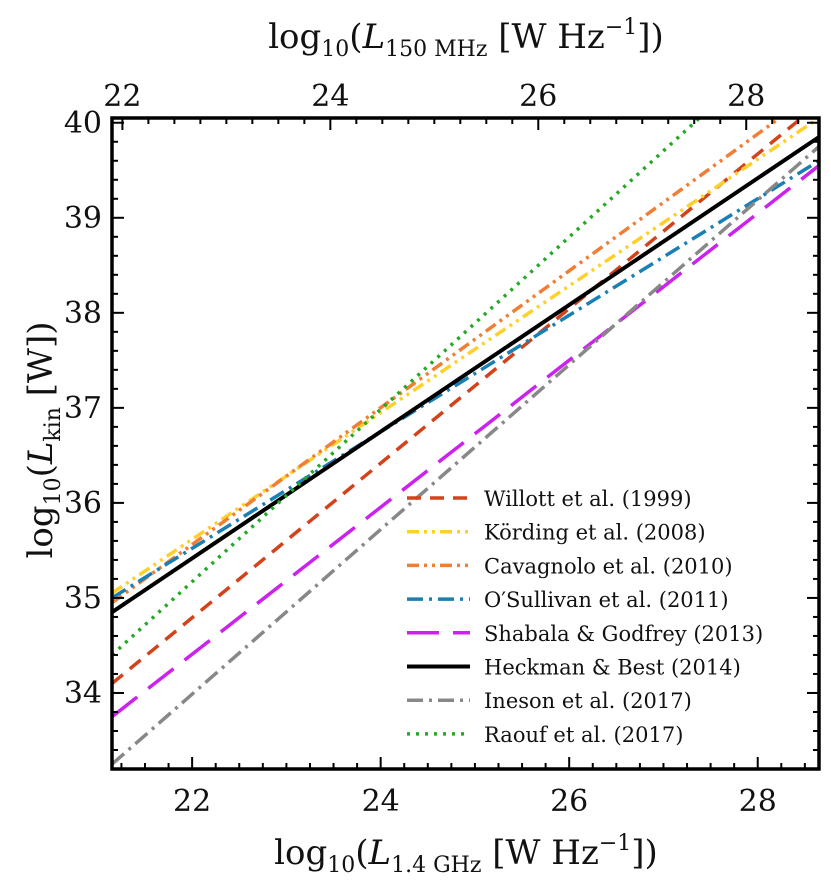  What do you see at coordinates (330, 96) in the screenshot?
I see `top-x-tick-label: 24` at bounding box center [330, 96].